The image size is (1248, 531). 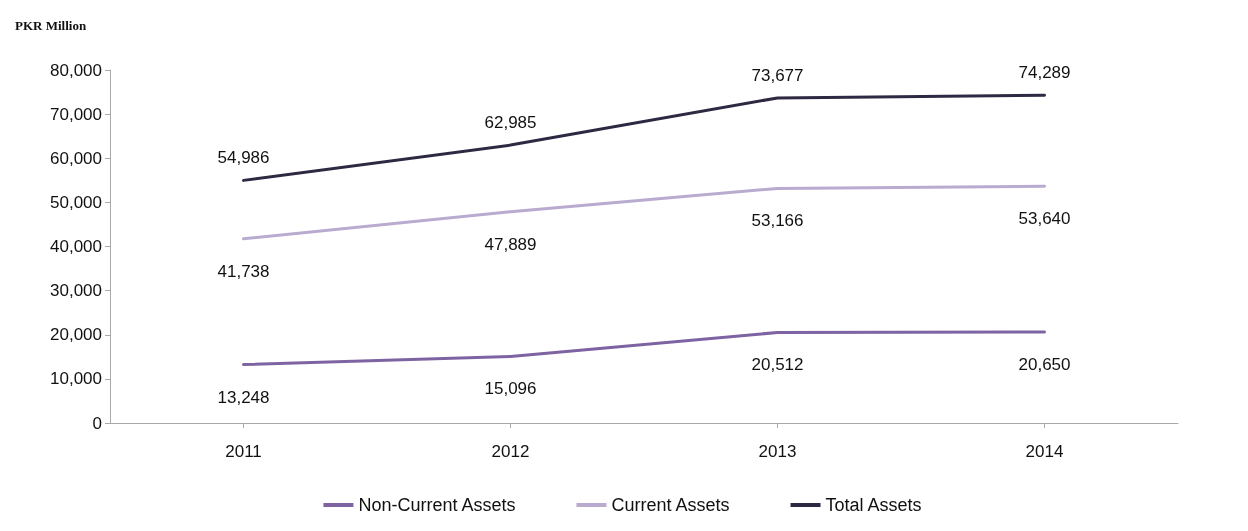 I want to click on y-tick-label: 10,000, so click(x=76, y=379).